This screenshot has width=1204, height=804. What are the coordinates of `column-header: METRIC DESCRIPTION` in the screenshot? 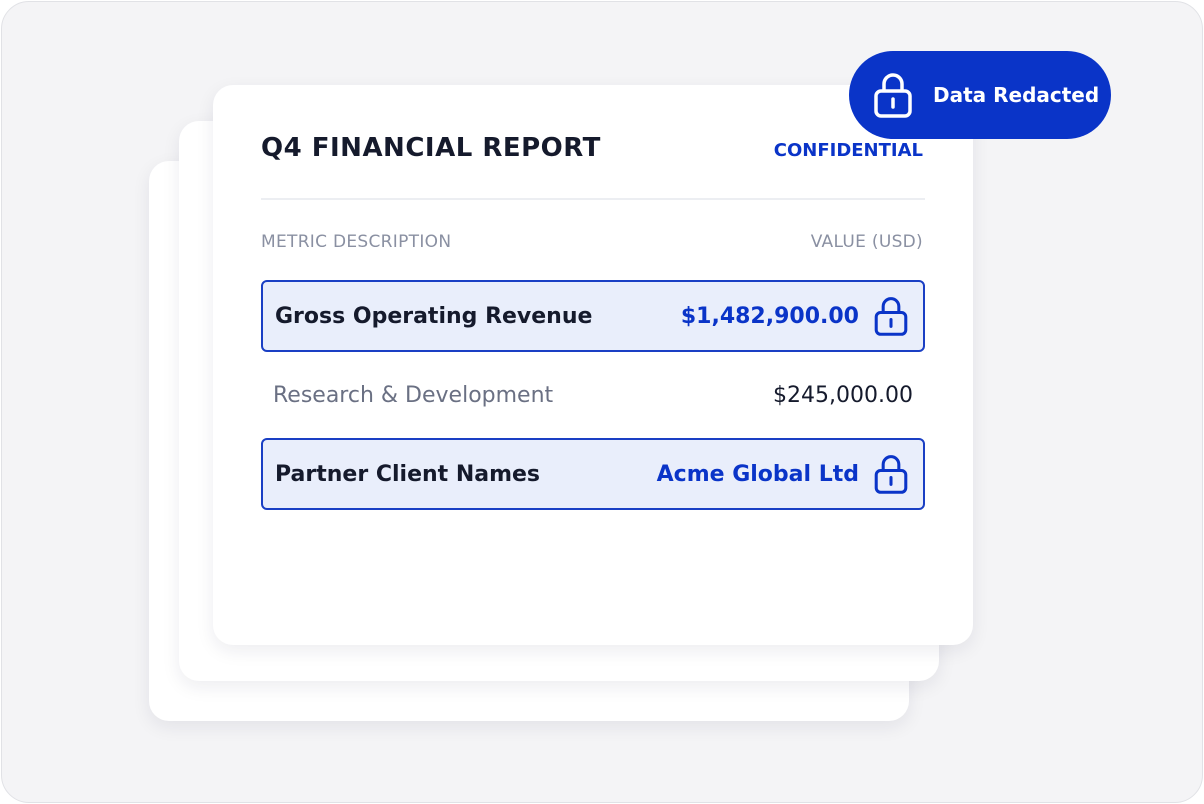 It's located at (356, 242).